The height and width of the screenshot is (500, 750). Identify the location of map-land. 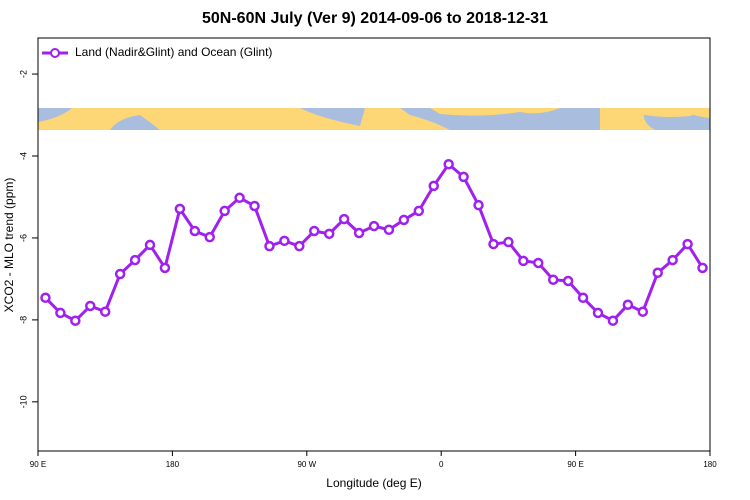
(570, 119).